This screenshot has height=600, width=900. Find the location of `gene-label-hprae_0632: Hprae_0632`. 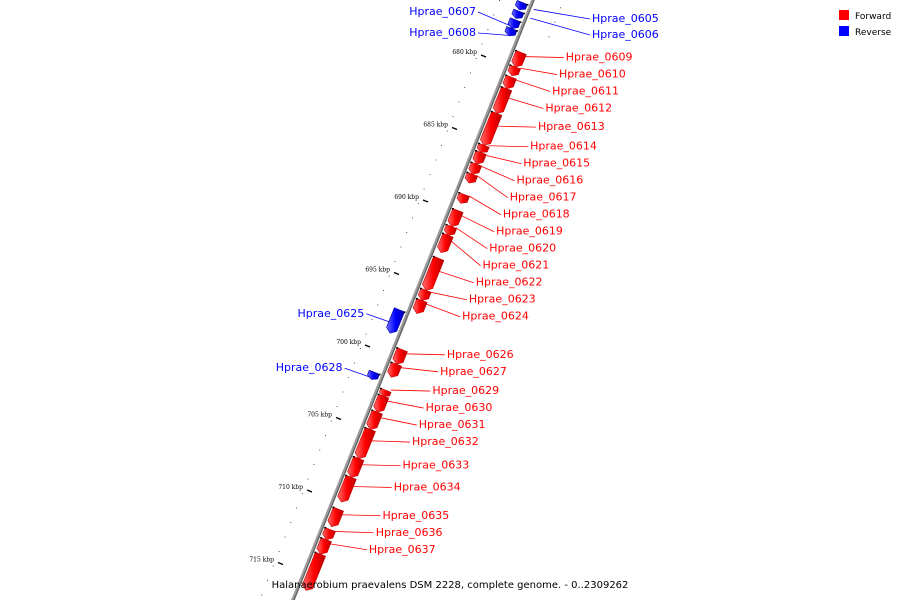

gene-label-hprae_0632: Hprae_0632 is located at coordinates (445, 441).